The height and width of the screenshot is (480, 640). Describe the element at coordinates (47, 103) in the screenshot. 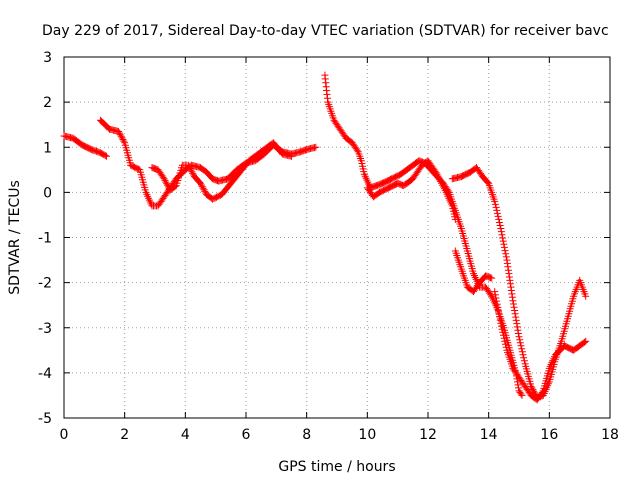

I see `y-tick-label: 2` at that location.